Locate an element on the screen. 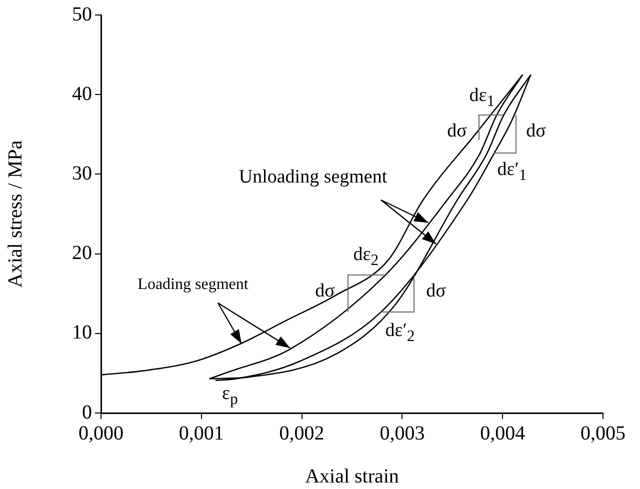 This screenshot has height=489, width=640. x-tick-label: 0,005 is located at coordinates (603, 433).